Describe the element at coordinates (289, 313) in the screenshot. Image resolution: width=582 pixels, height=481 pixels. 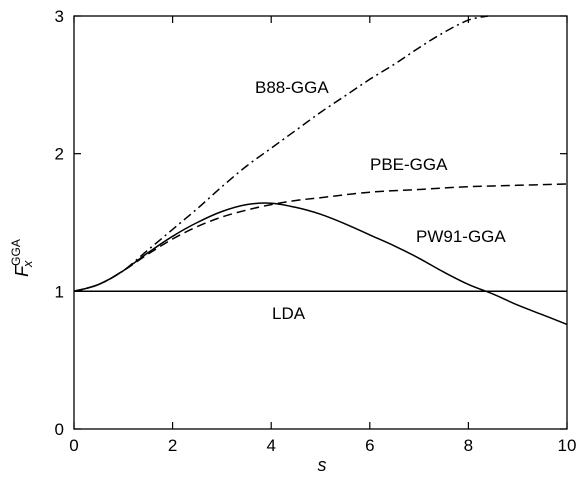
I see `annotation-lda: LDA` at that location.